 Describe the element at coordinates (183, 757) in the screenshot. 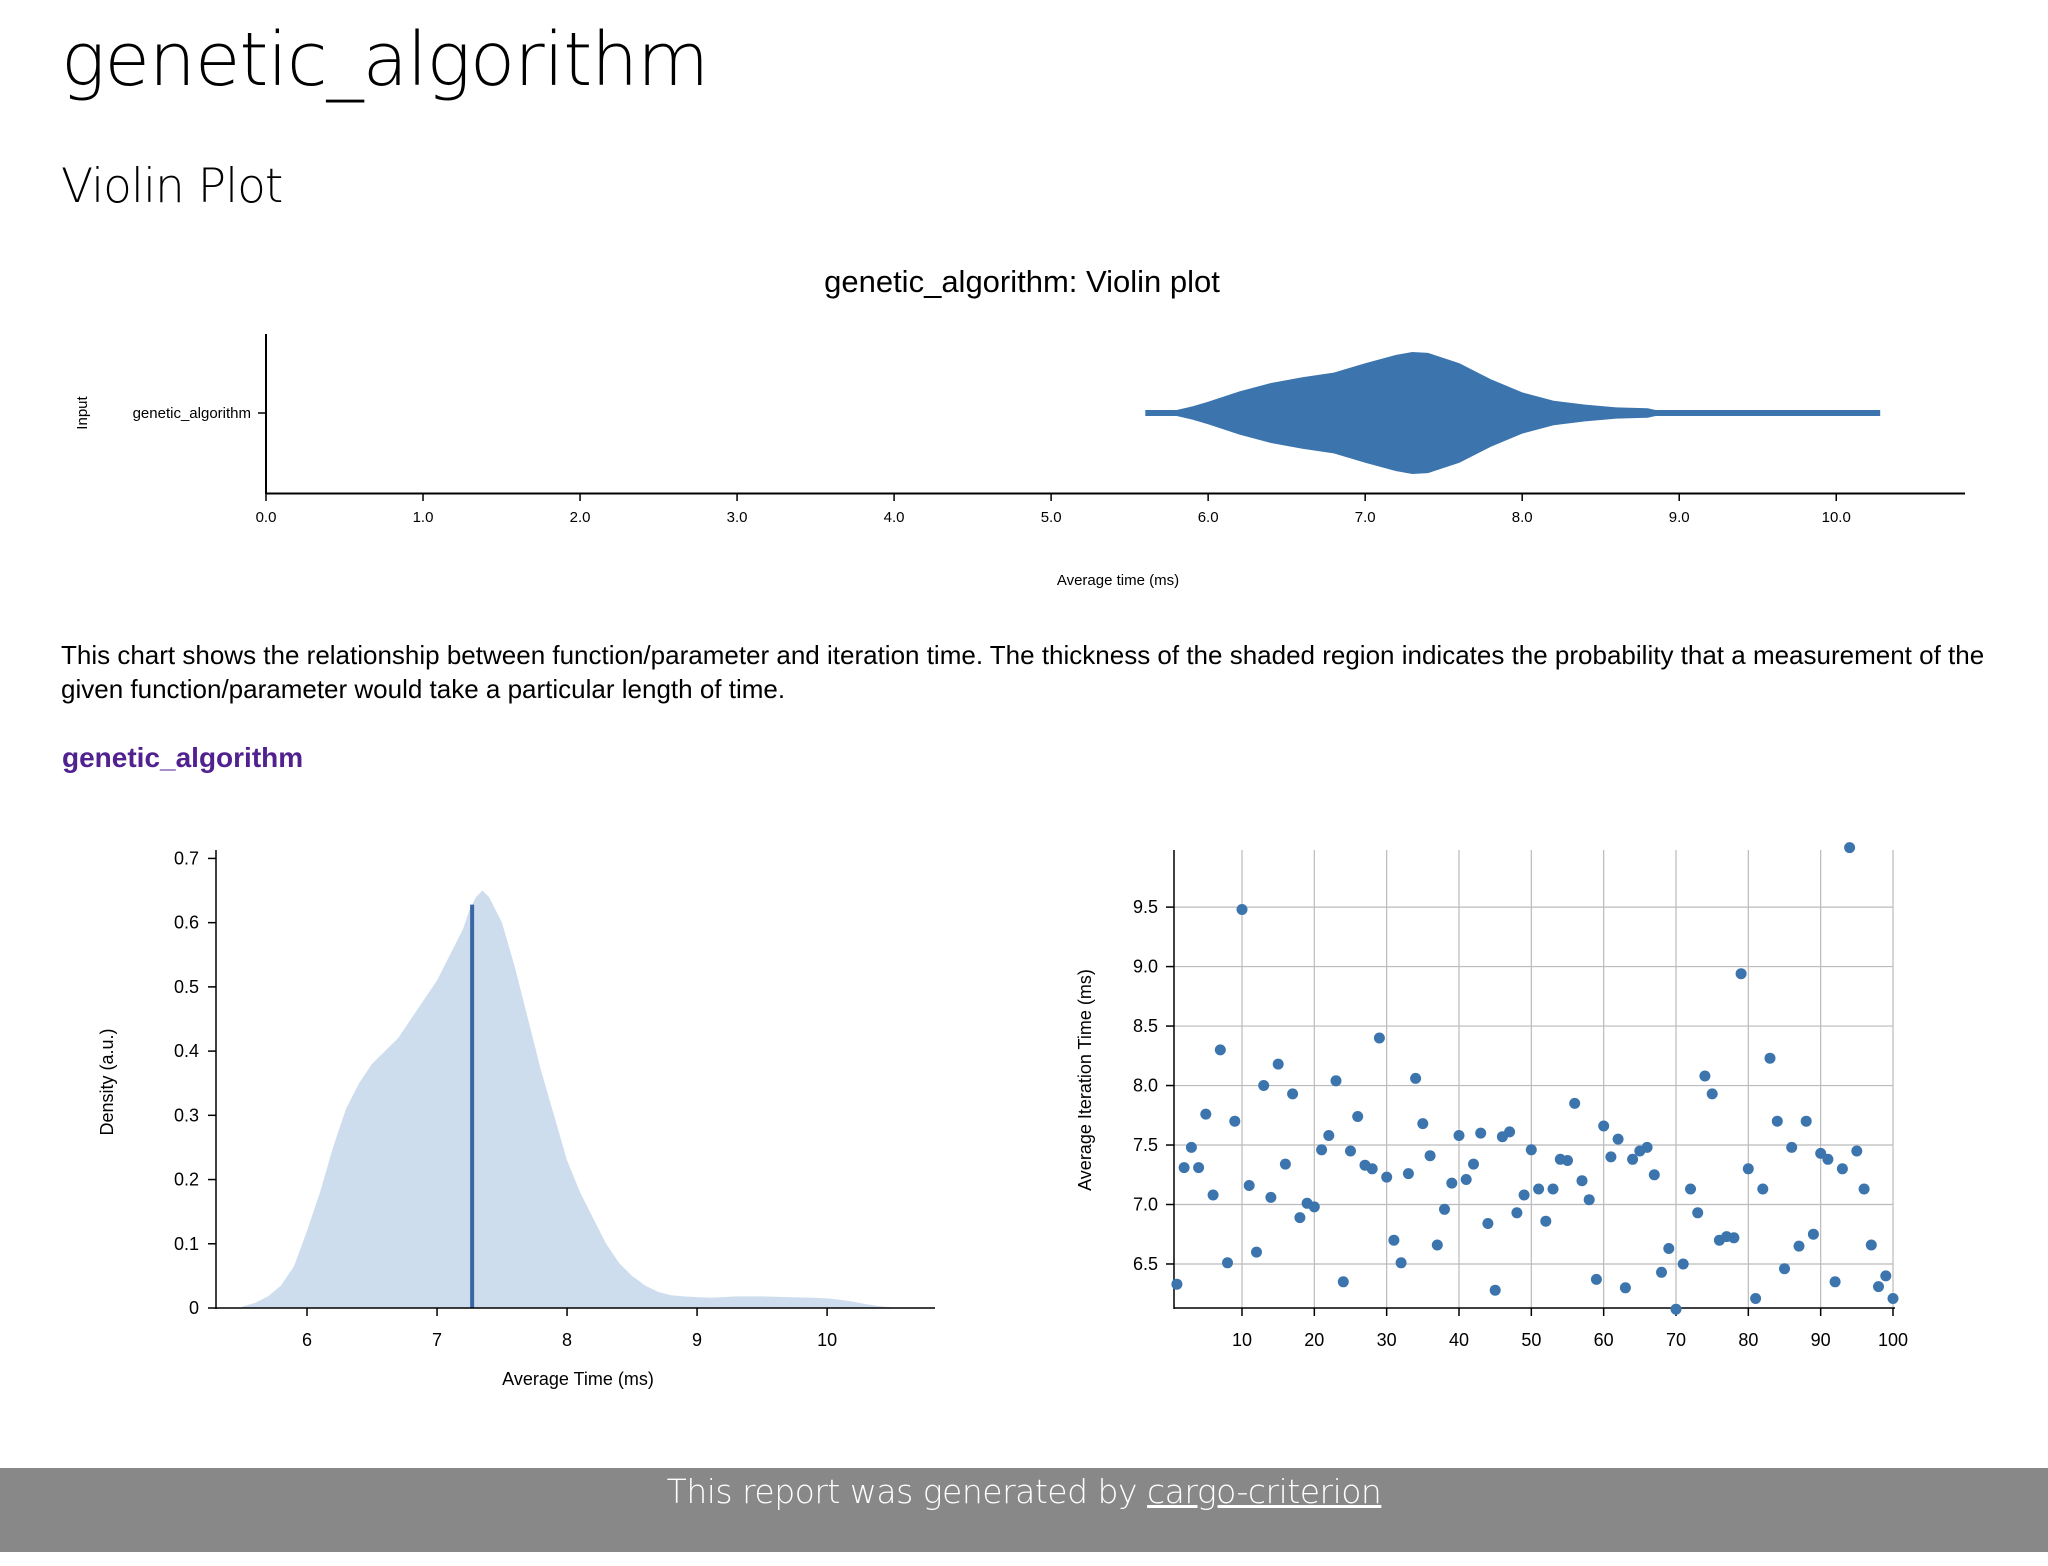

I see `benchmark-link: genetic_algorithm` at that location.